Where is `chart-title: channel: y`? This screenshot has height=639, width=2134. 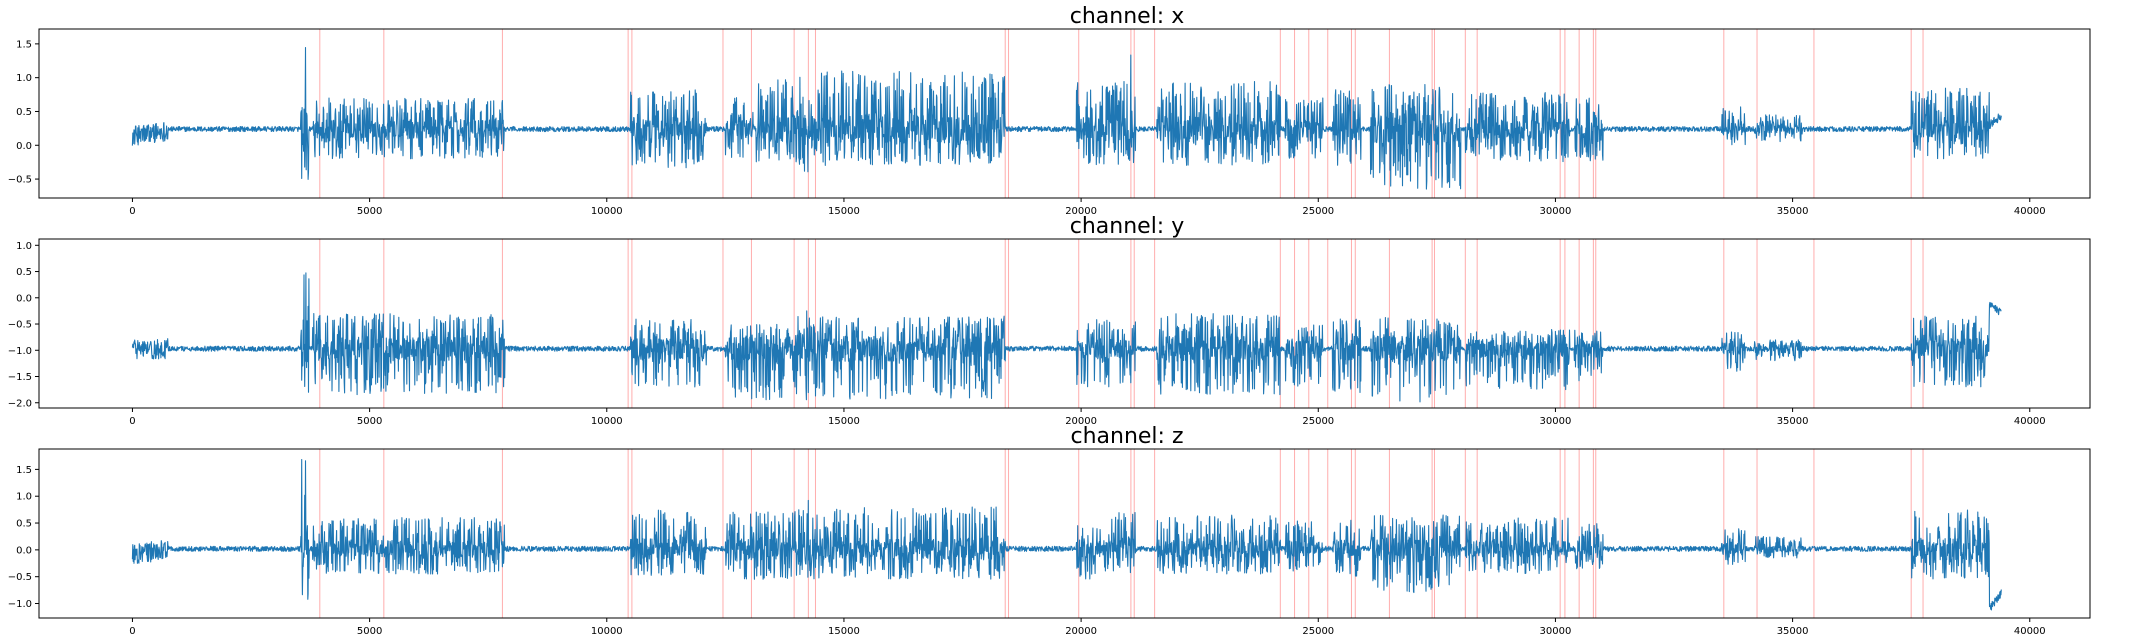 chart-title: channel: y is located at coordinates (1127, 226).